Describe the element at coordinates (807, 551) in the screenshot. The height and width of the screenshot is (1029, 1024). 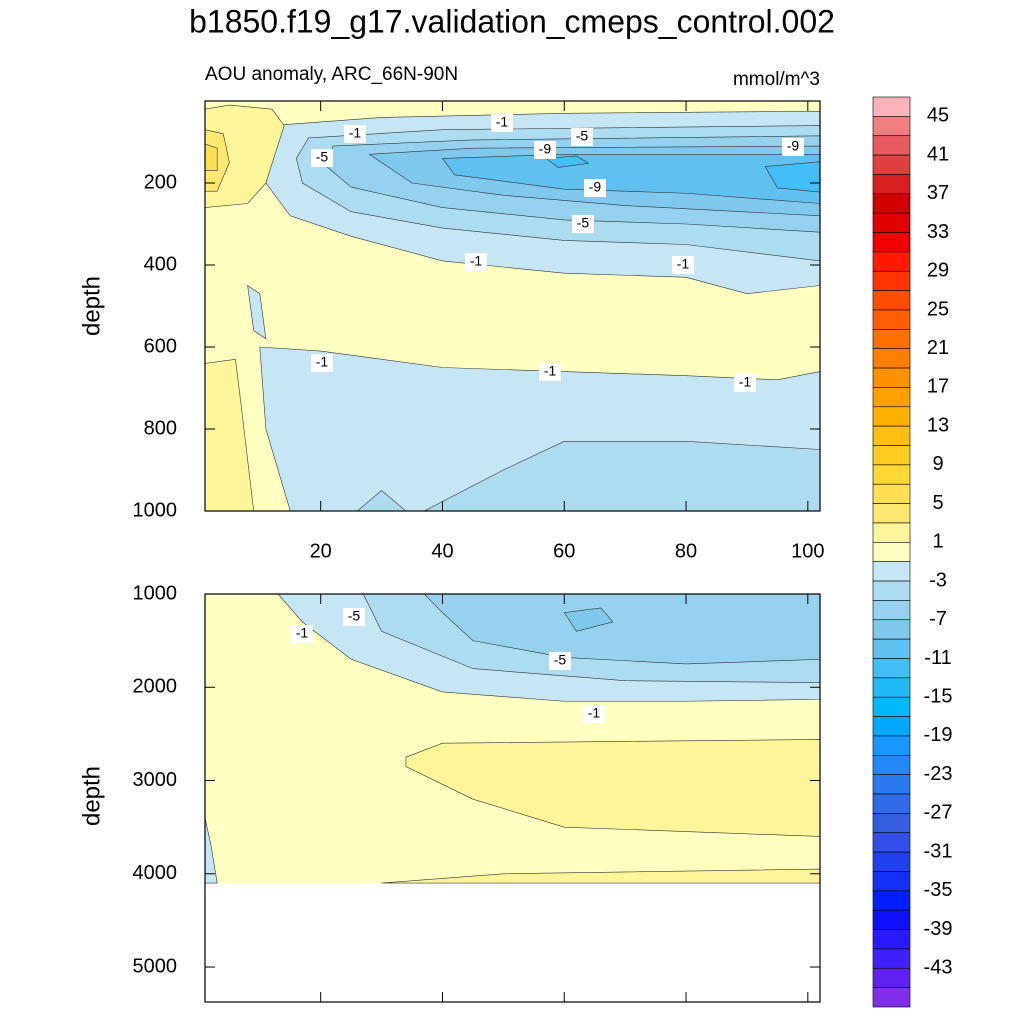
I see `x-tick-label: 100` at that location.